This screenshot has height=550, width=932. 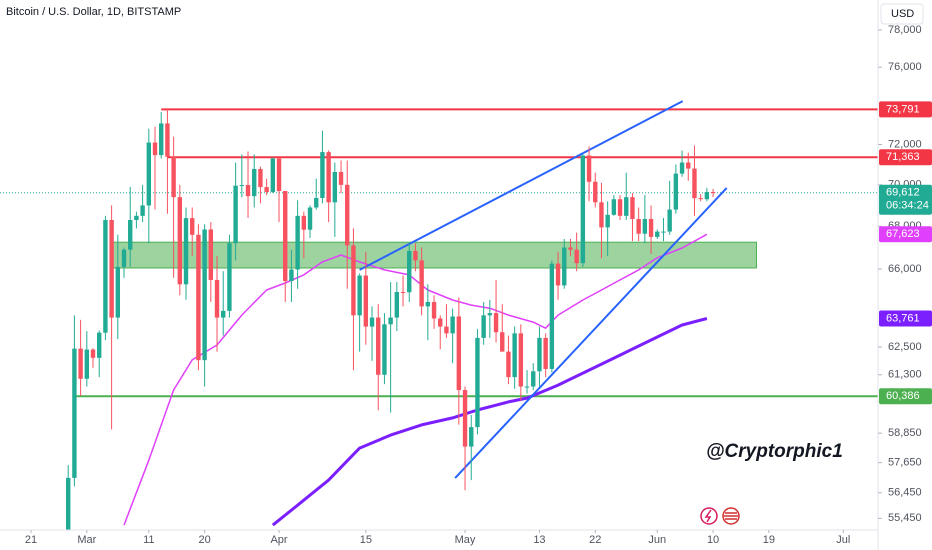 What do you see at coordinates (905, 518) in the screenshot?
I see `y-tick-label: 55,450` at bounding box center [905, 518].